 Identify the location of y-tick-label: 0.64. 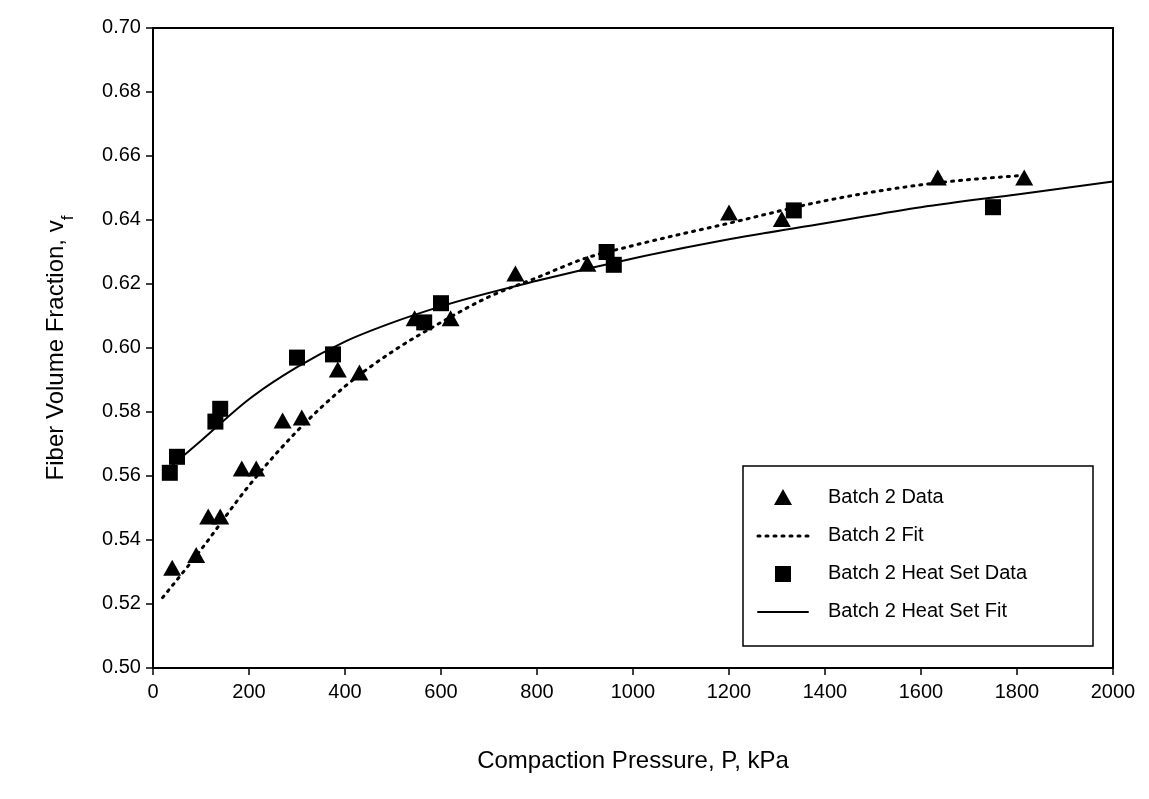
(121, 218).